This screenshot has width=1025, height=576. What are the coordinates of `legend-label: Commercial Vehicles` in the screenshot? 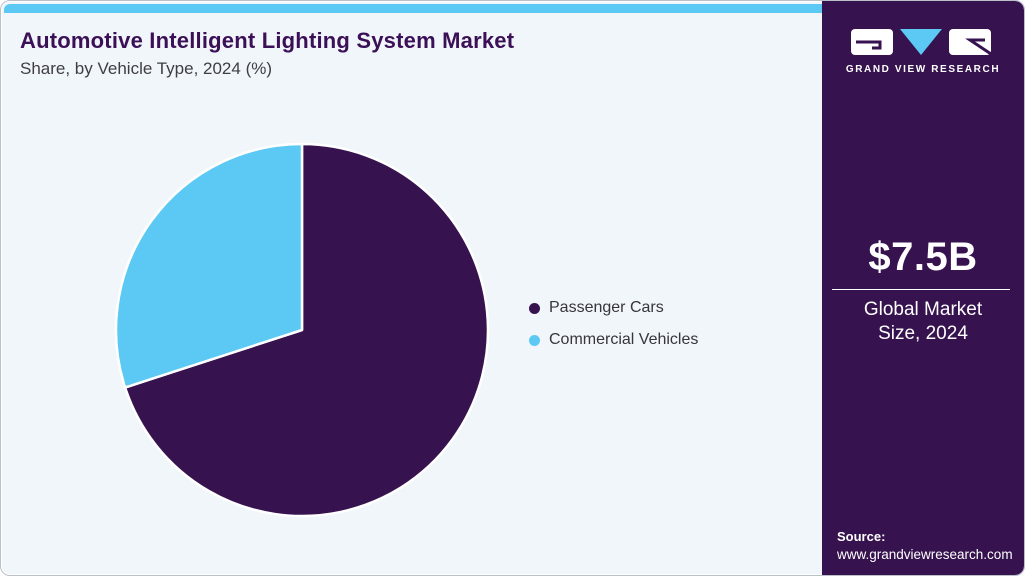 It's located at (624, 339).